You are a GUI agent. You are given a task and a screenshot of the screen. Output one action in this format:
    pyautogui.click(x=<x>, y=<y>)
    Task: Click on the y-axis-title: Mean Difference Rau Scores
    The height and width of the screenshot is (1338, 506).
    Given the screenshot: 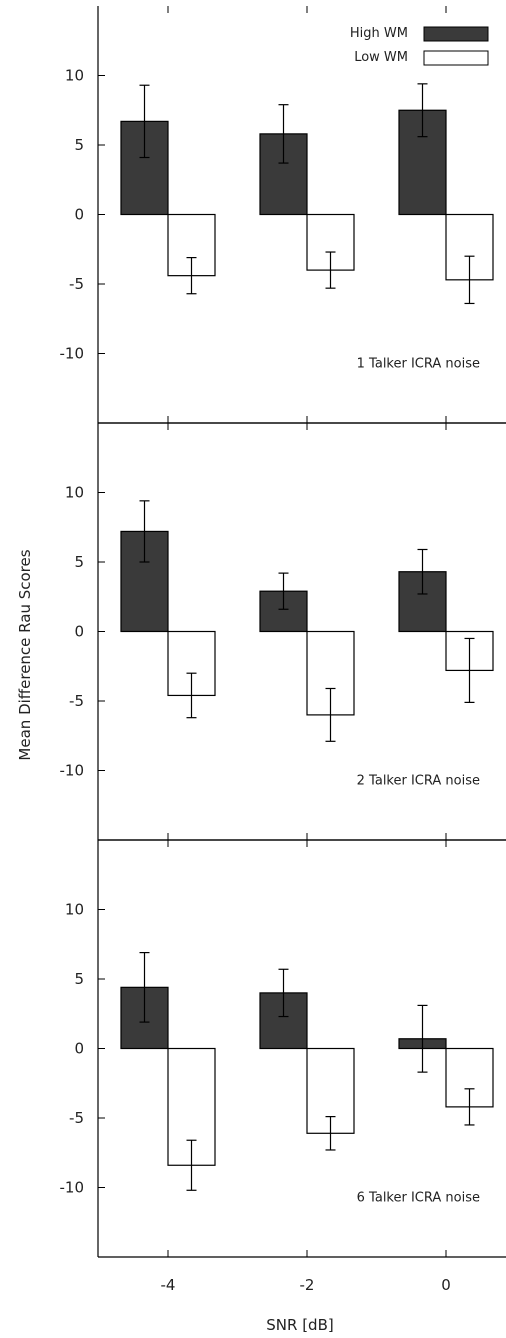 What is the action you would take?
    pyautogui.click(x=25, y=654)
    